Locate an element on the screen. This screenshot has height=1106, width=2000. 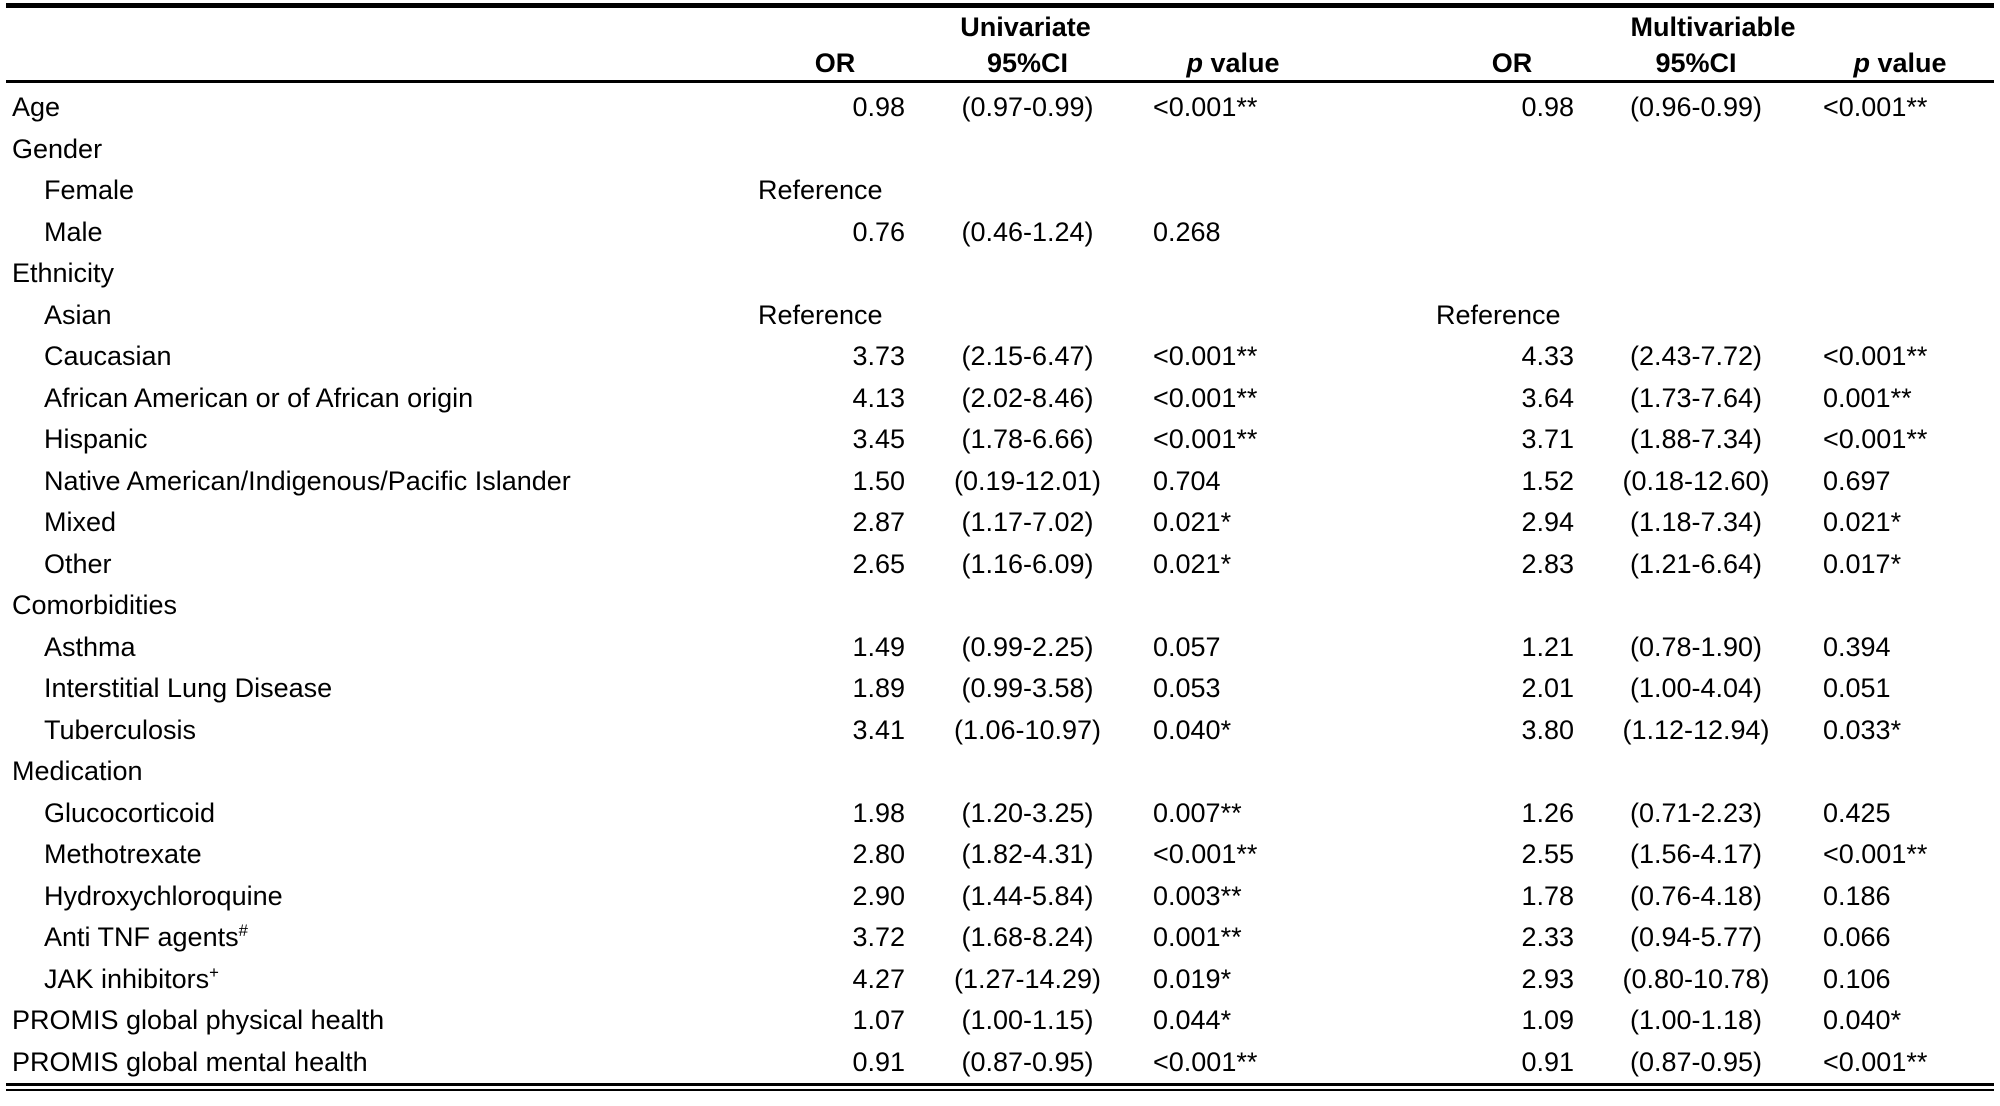
univariate-ci-cell: (0.46-1.24) is located at coordinates (1027, 231).